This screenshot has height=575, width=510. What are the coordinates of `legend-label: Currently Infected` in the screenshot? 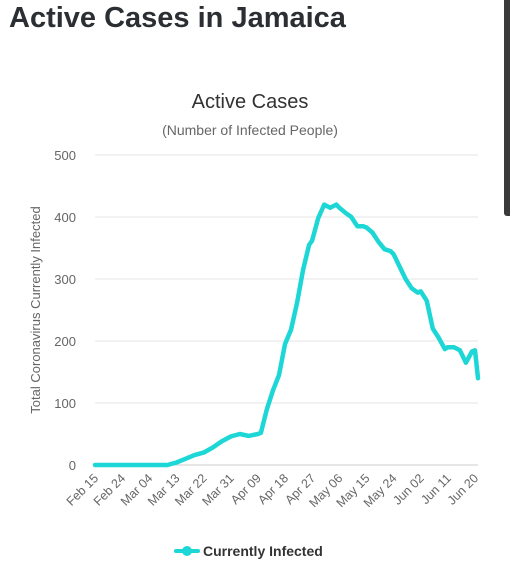 It's located at (263, 551).